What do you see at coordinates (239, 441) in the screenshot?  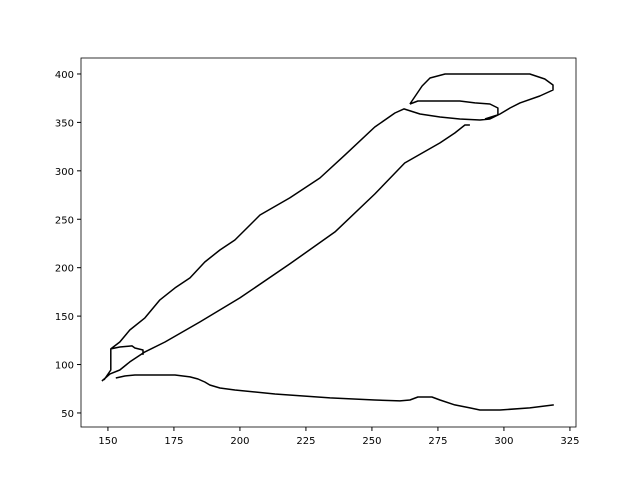 I see `x-tick-label: 200` at bounding box center [239, 441].